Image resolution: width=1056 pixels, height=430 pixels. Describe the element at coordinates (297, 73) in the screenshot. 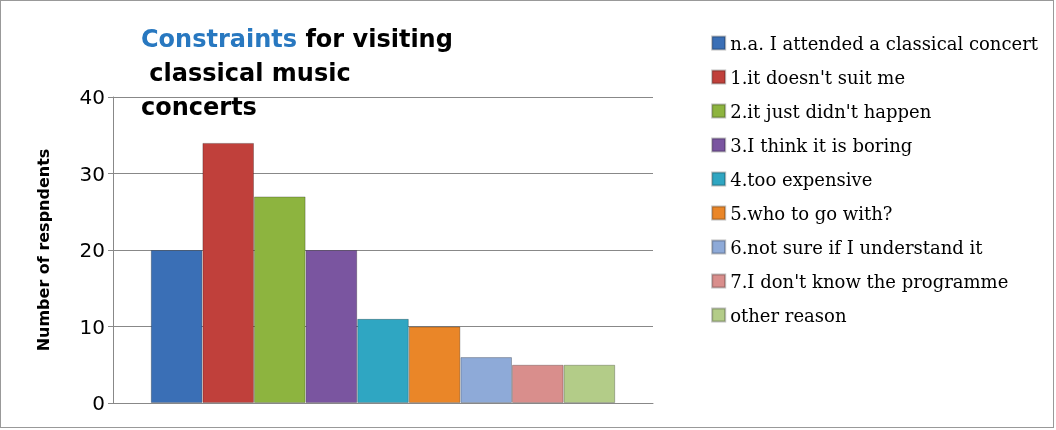

I see `chart-title: Constraints for visiting classical music concerts` at that location.